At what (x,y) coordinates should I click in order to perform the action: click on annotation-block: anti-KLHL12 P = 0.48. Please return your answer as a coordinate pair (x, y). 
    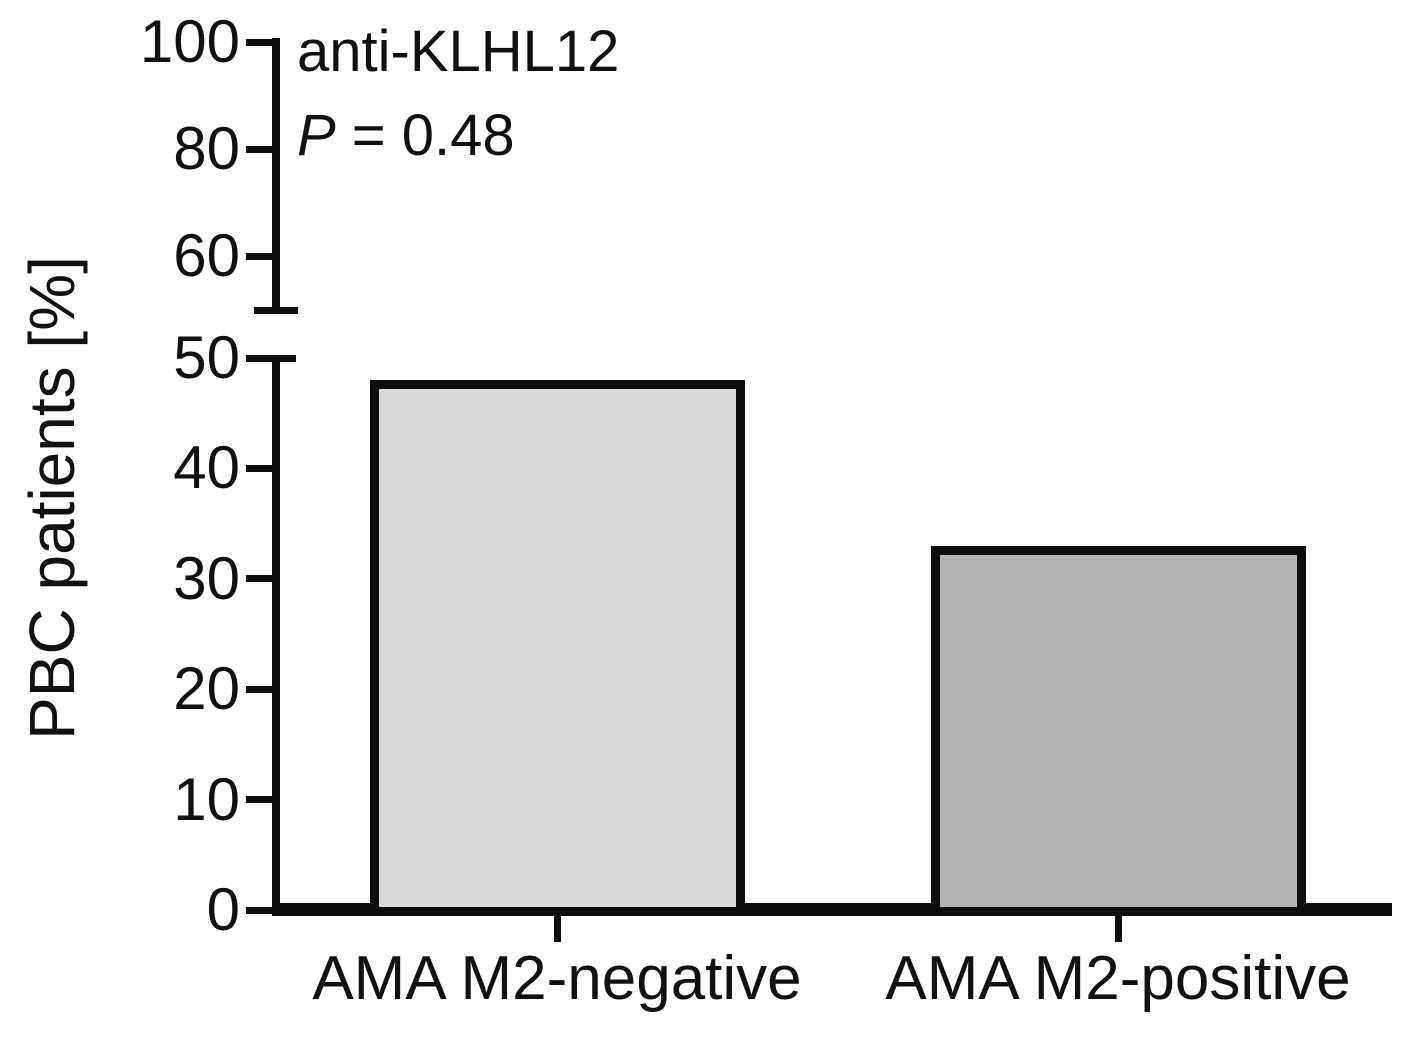
    Looking at the image, I should click on (458, 94).